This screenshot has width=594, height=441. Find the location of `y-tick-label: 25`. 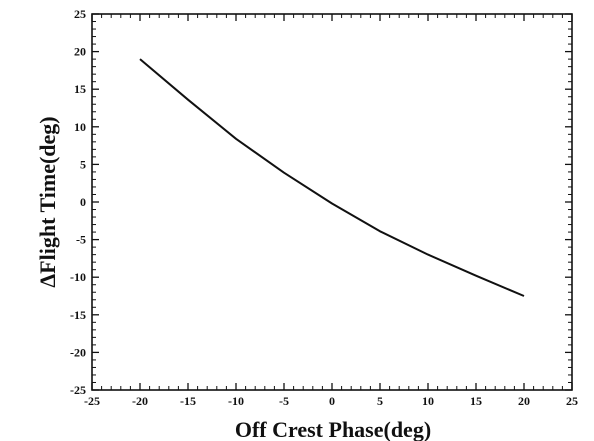

y-tick-label: 25 is located at coordinates (80, 14).